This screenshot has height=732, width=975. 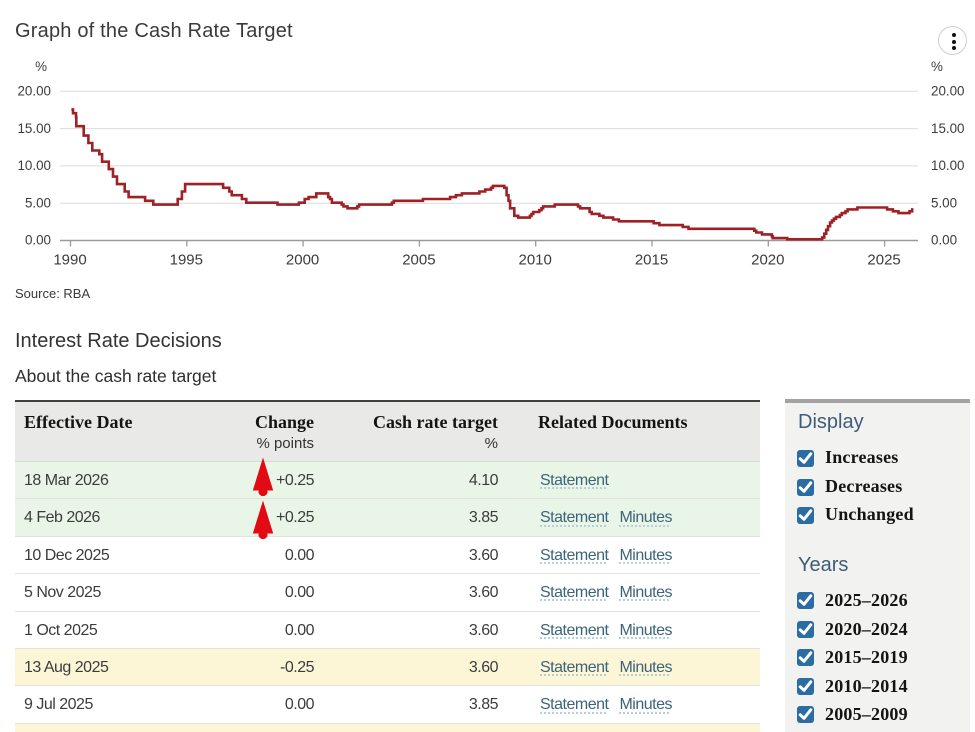 What do you see at coordinates (535, 260) in the screenshot?
I see `svg-text: 2010` at bounding box center [535, 260].